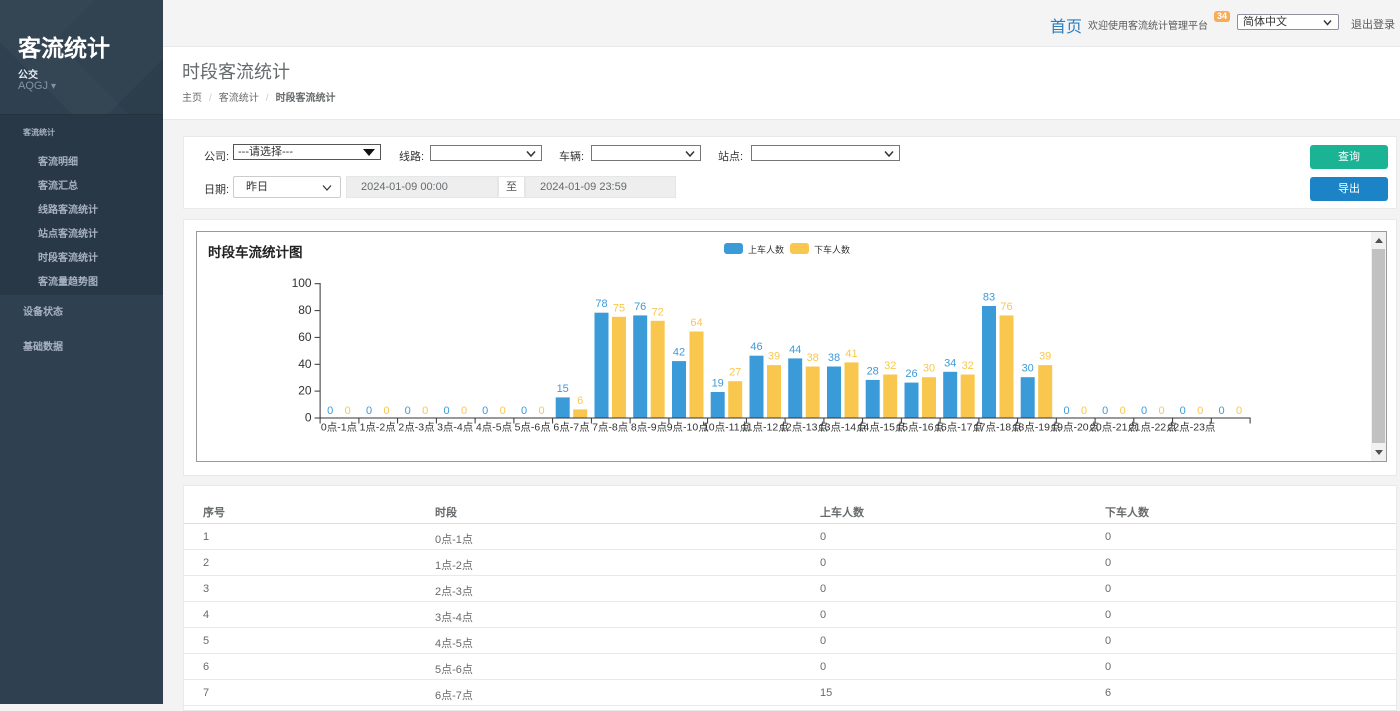 Image resolution: width=1400 pixels, height=711 pixels. I want to click on svg-text: 28, so click(873, 371).